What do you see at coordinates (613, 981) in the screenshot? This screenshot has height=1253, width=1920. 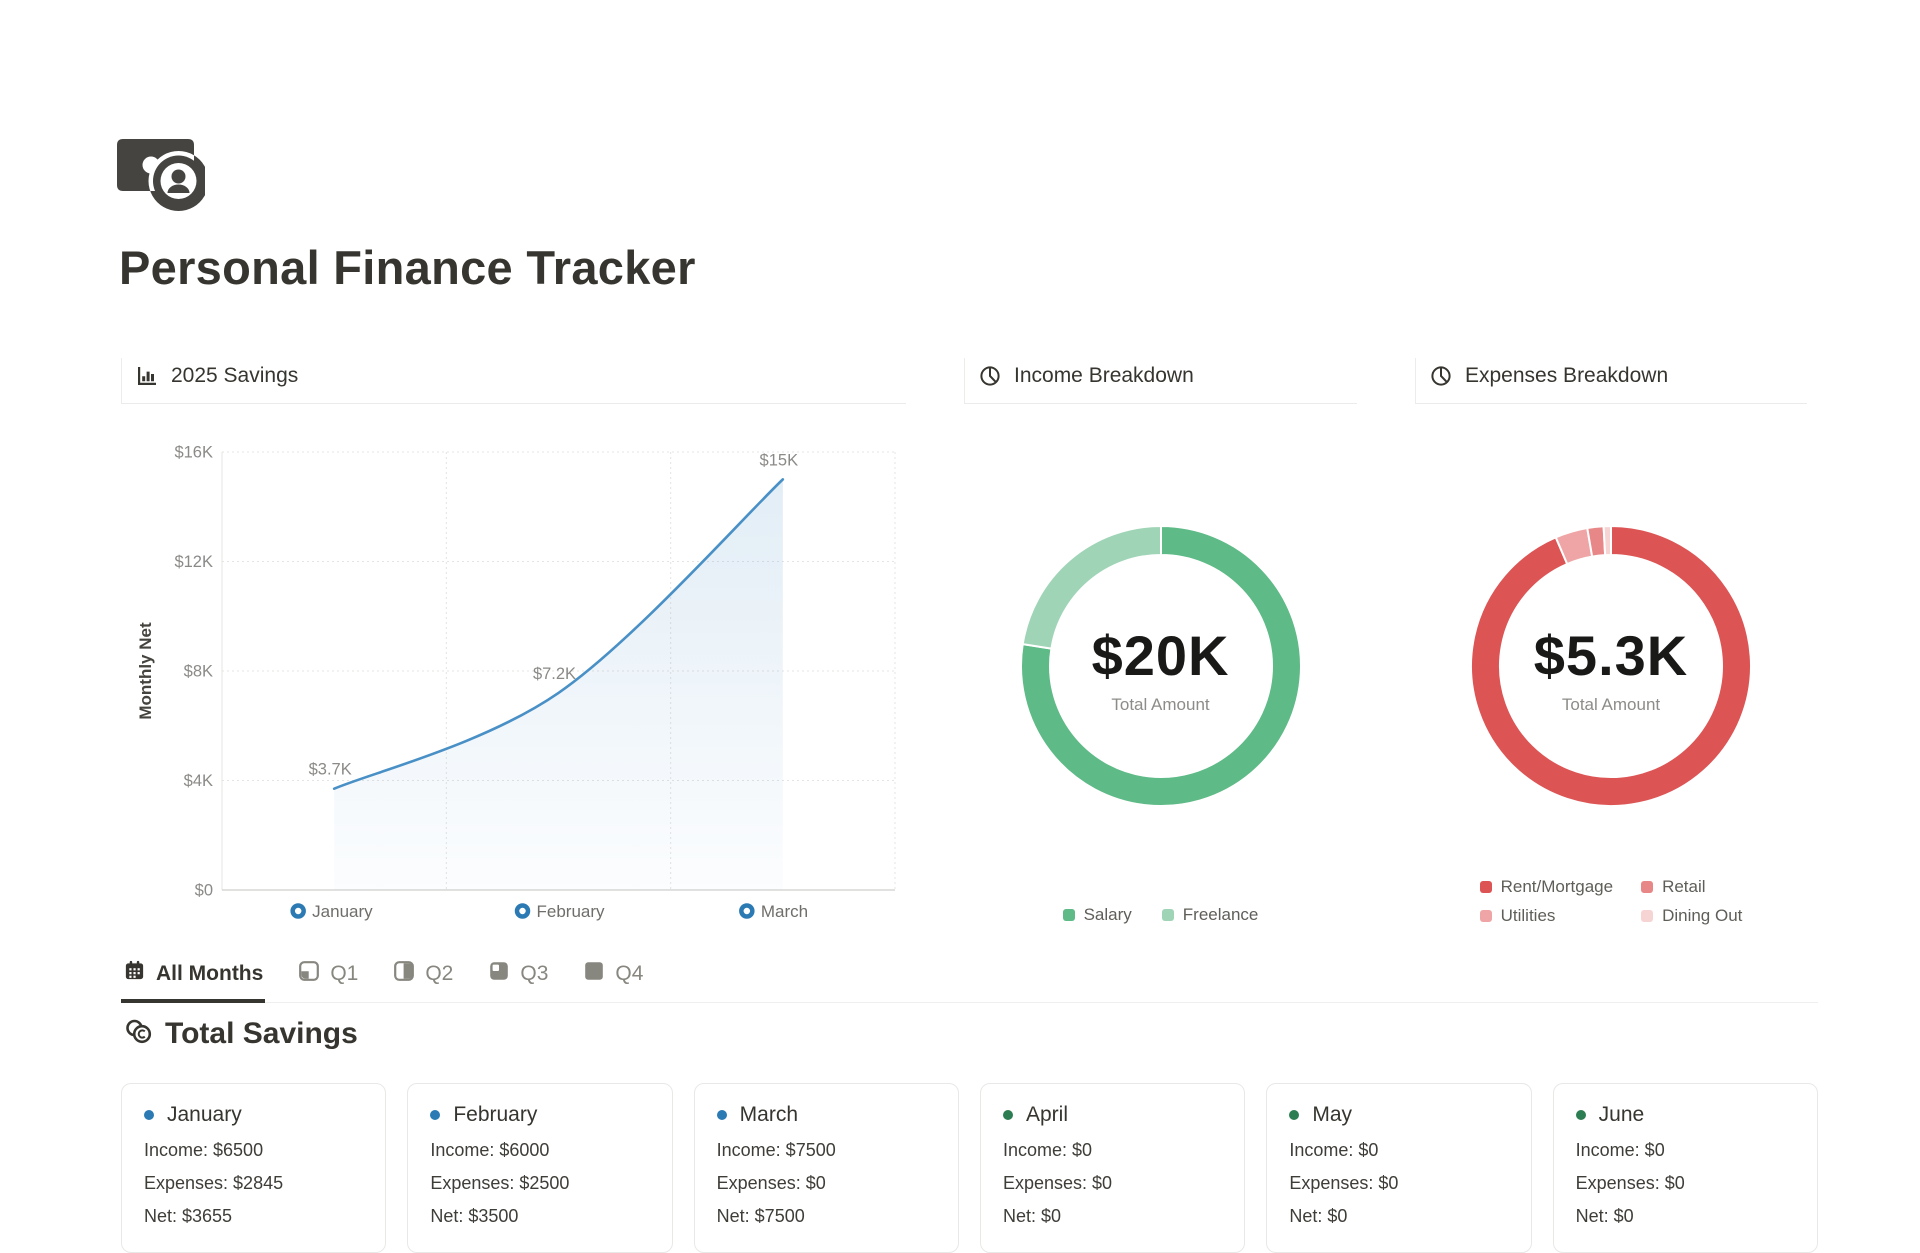 I see `tab-q4: Q4` at bounding box center [613, 981].